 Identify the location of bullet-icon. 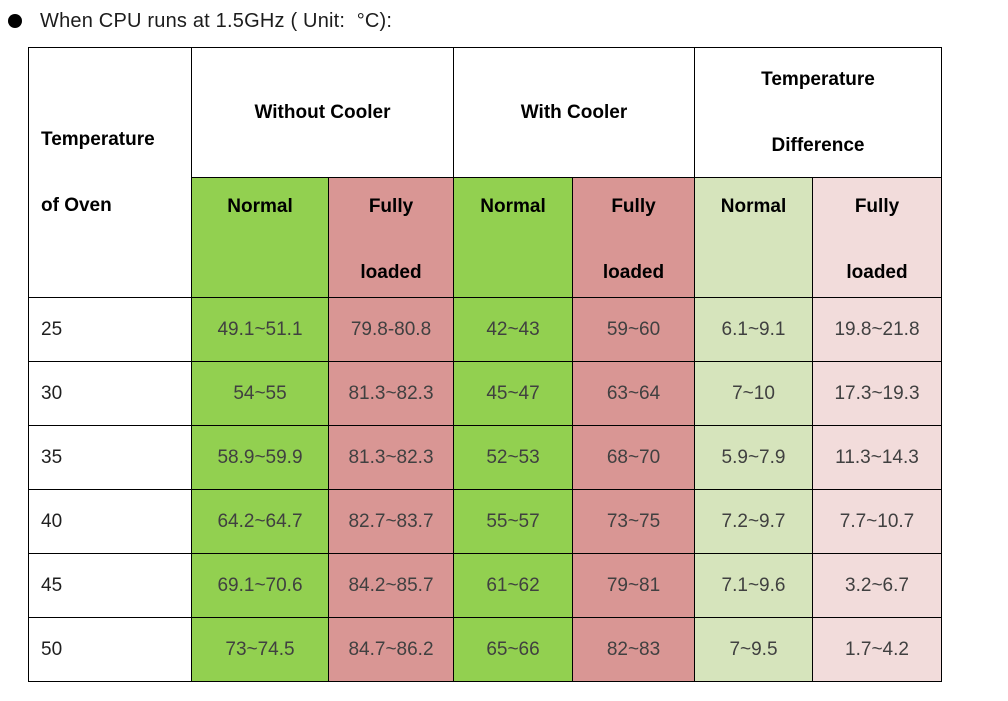
(15, 21).